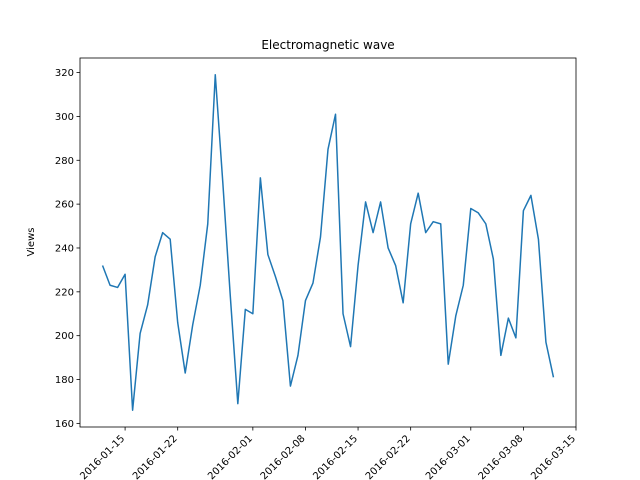 Image resolution: width=640 pixels, height=480 pixels. I want to click on y-tick-label: 280, so click(64, 161).